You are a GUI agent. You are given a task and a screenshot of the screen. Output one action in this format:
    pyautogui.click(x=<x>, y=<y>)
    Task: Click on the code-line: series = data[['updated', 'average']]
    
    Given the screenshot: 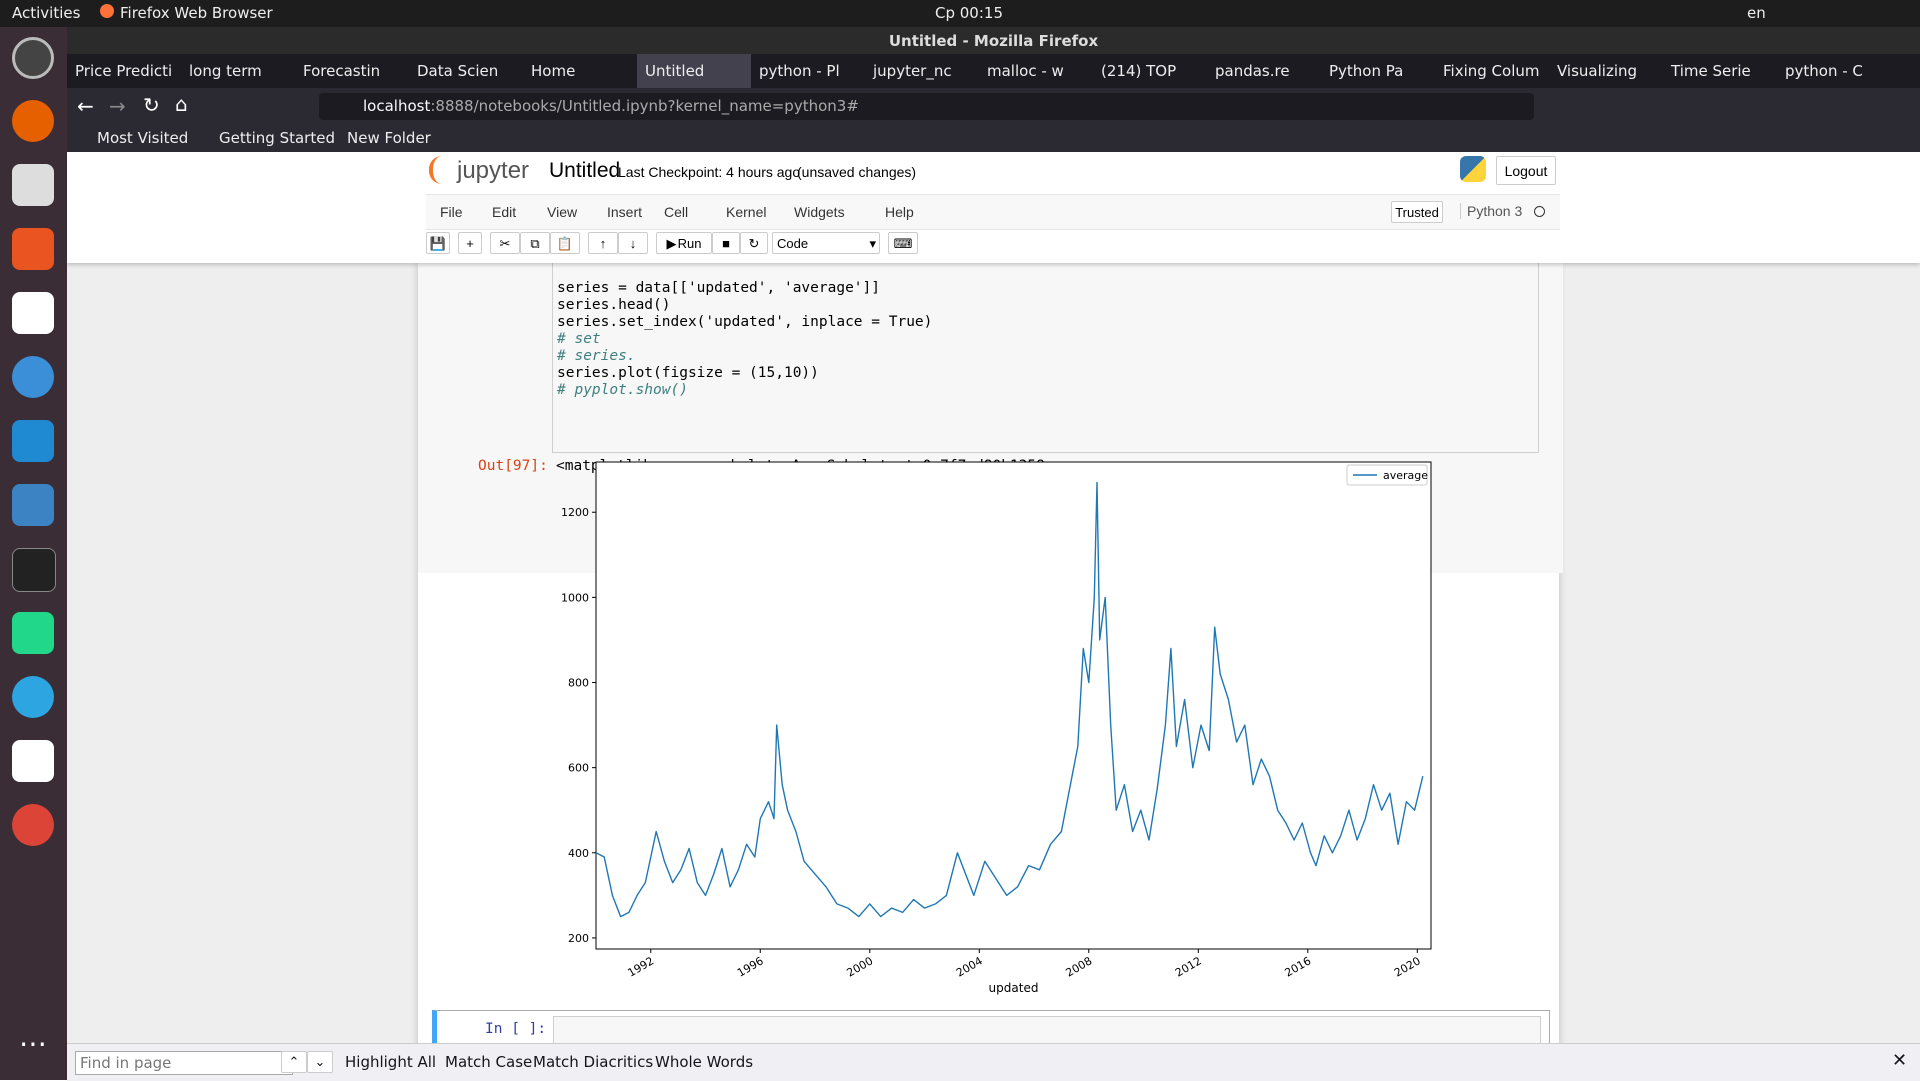 What is the action you would take?
    pyautogui.click(x=719, y=288)
    